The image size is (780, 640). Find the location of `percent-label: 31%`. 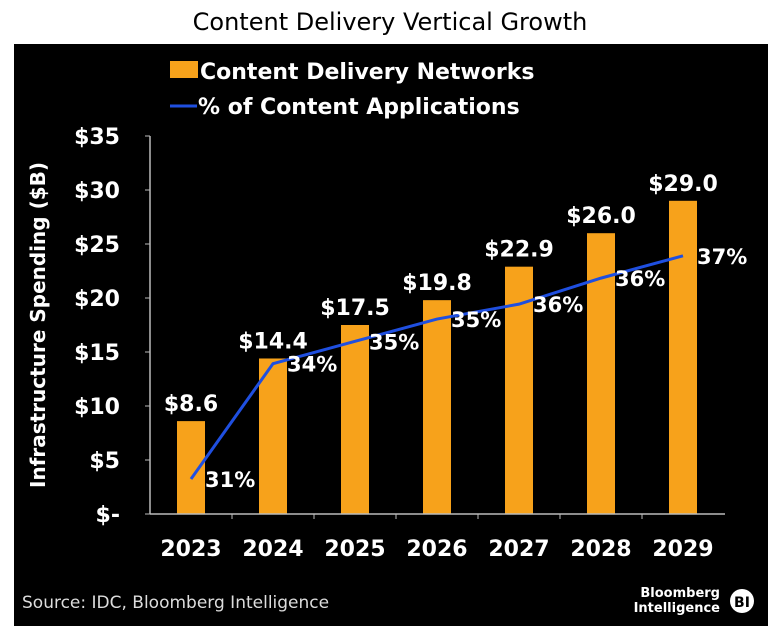

percent-label: 31% is located at coordinates (230, 480).